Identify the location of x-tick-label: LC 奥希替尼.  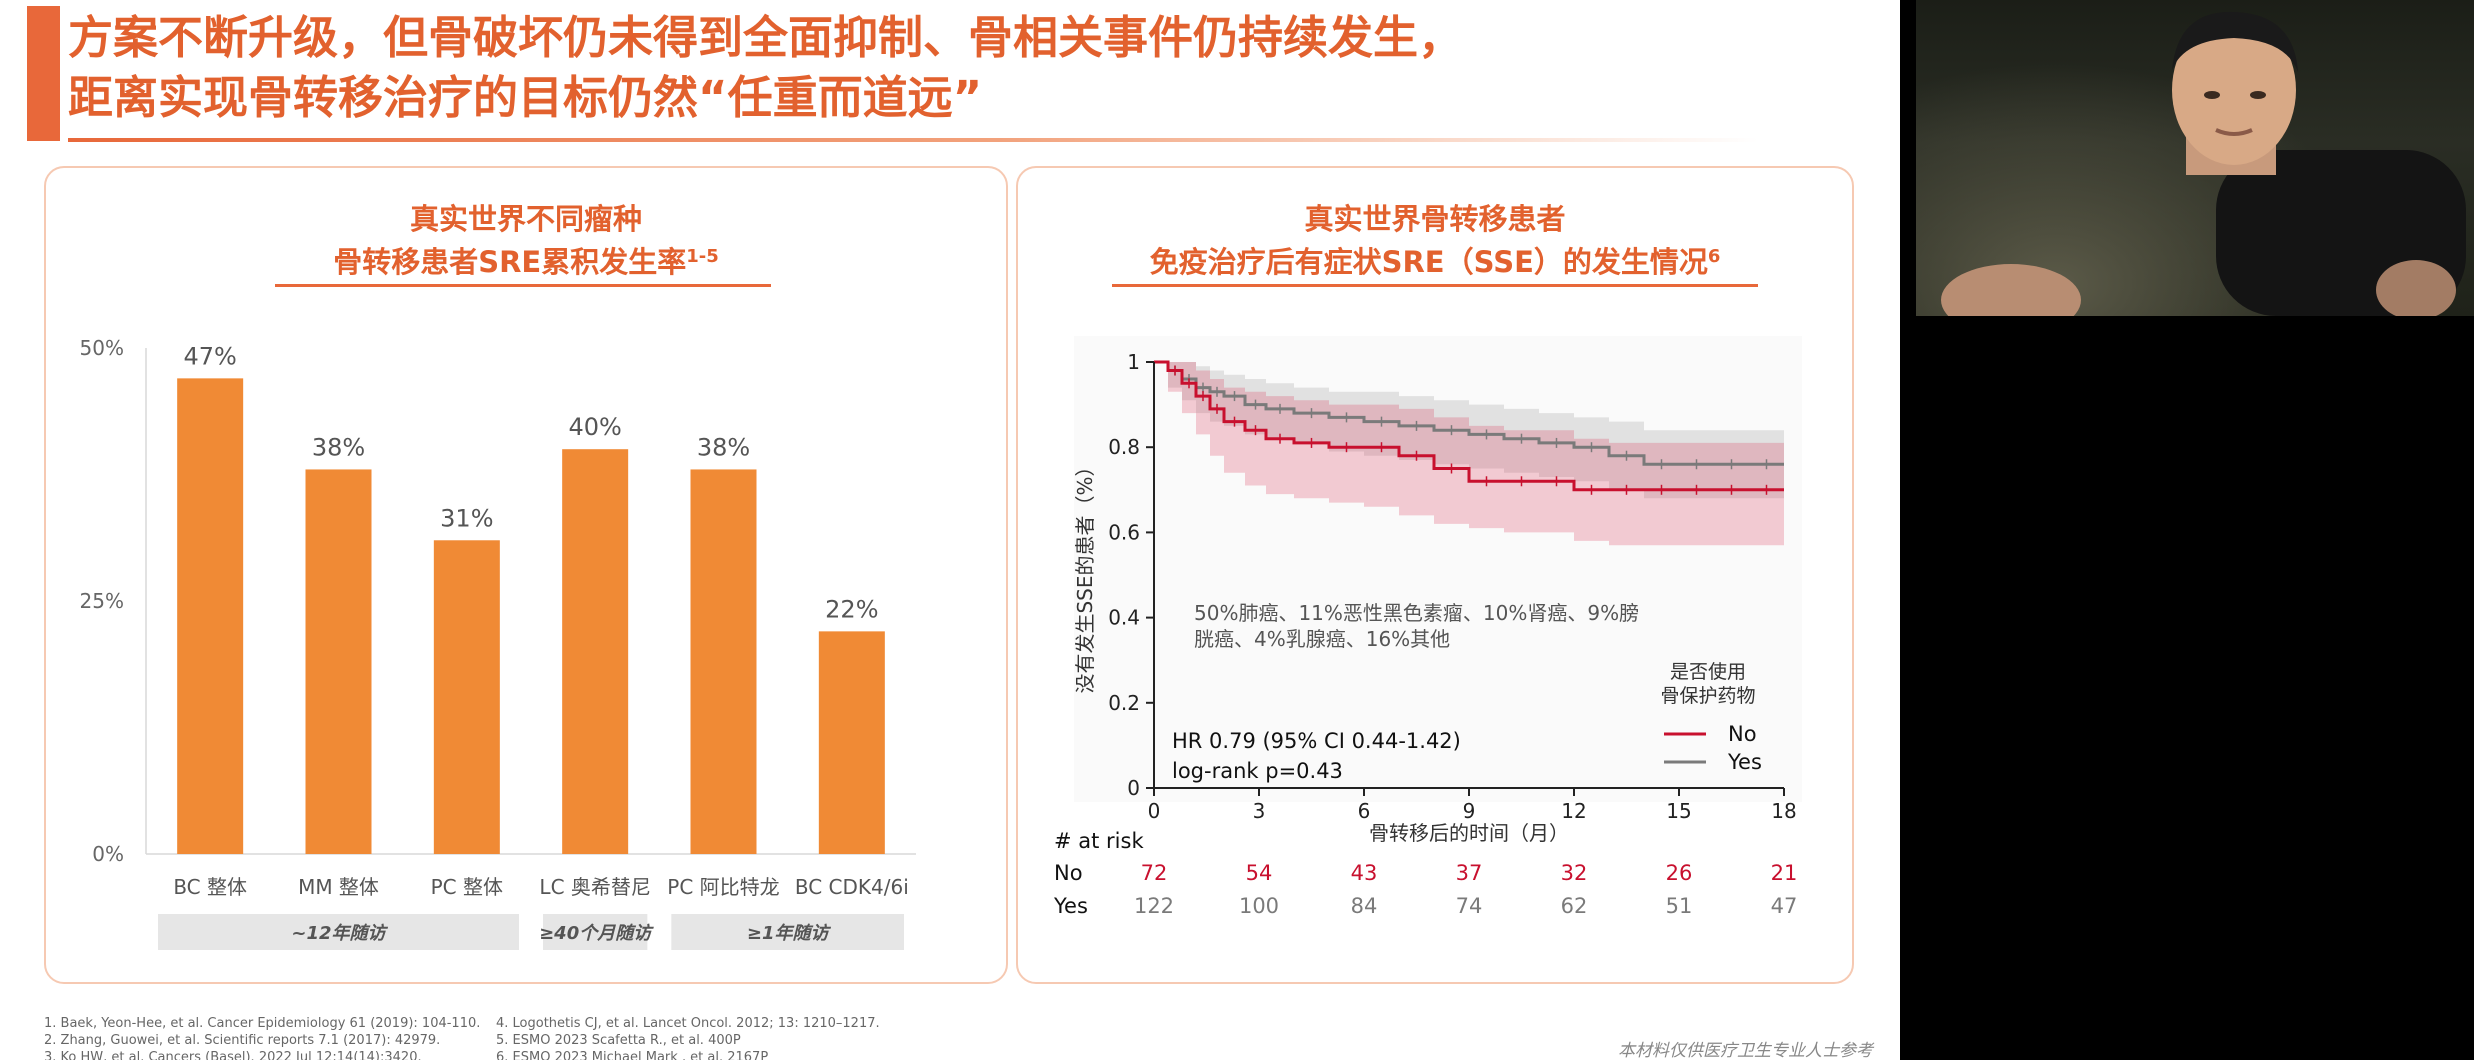
(594, 887).